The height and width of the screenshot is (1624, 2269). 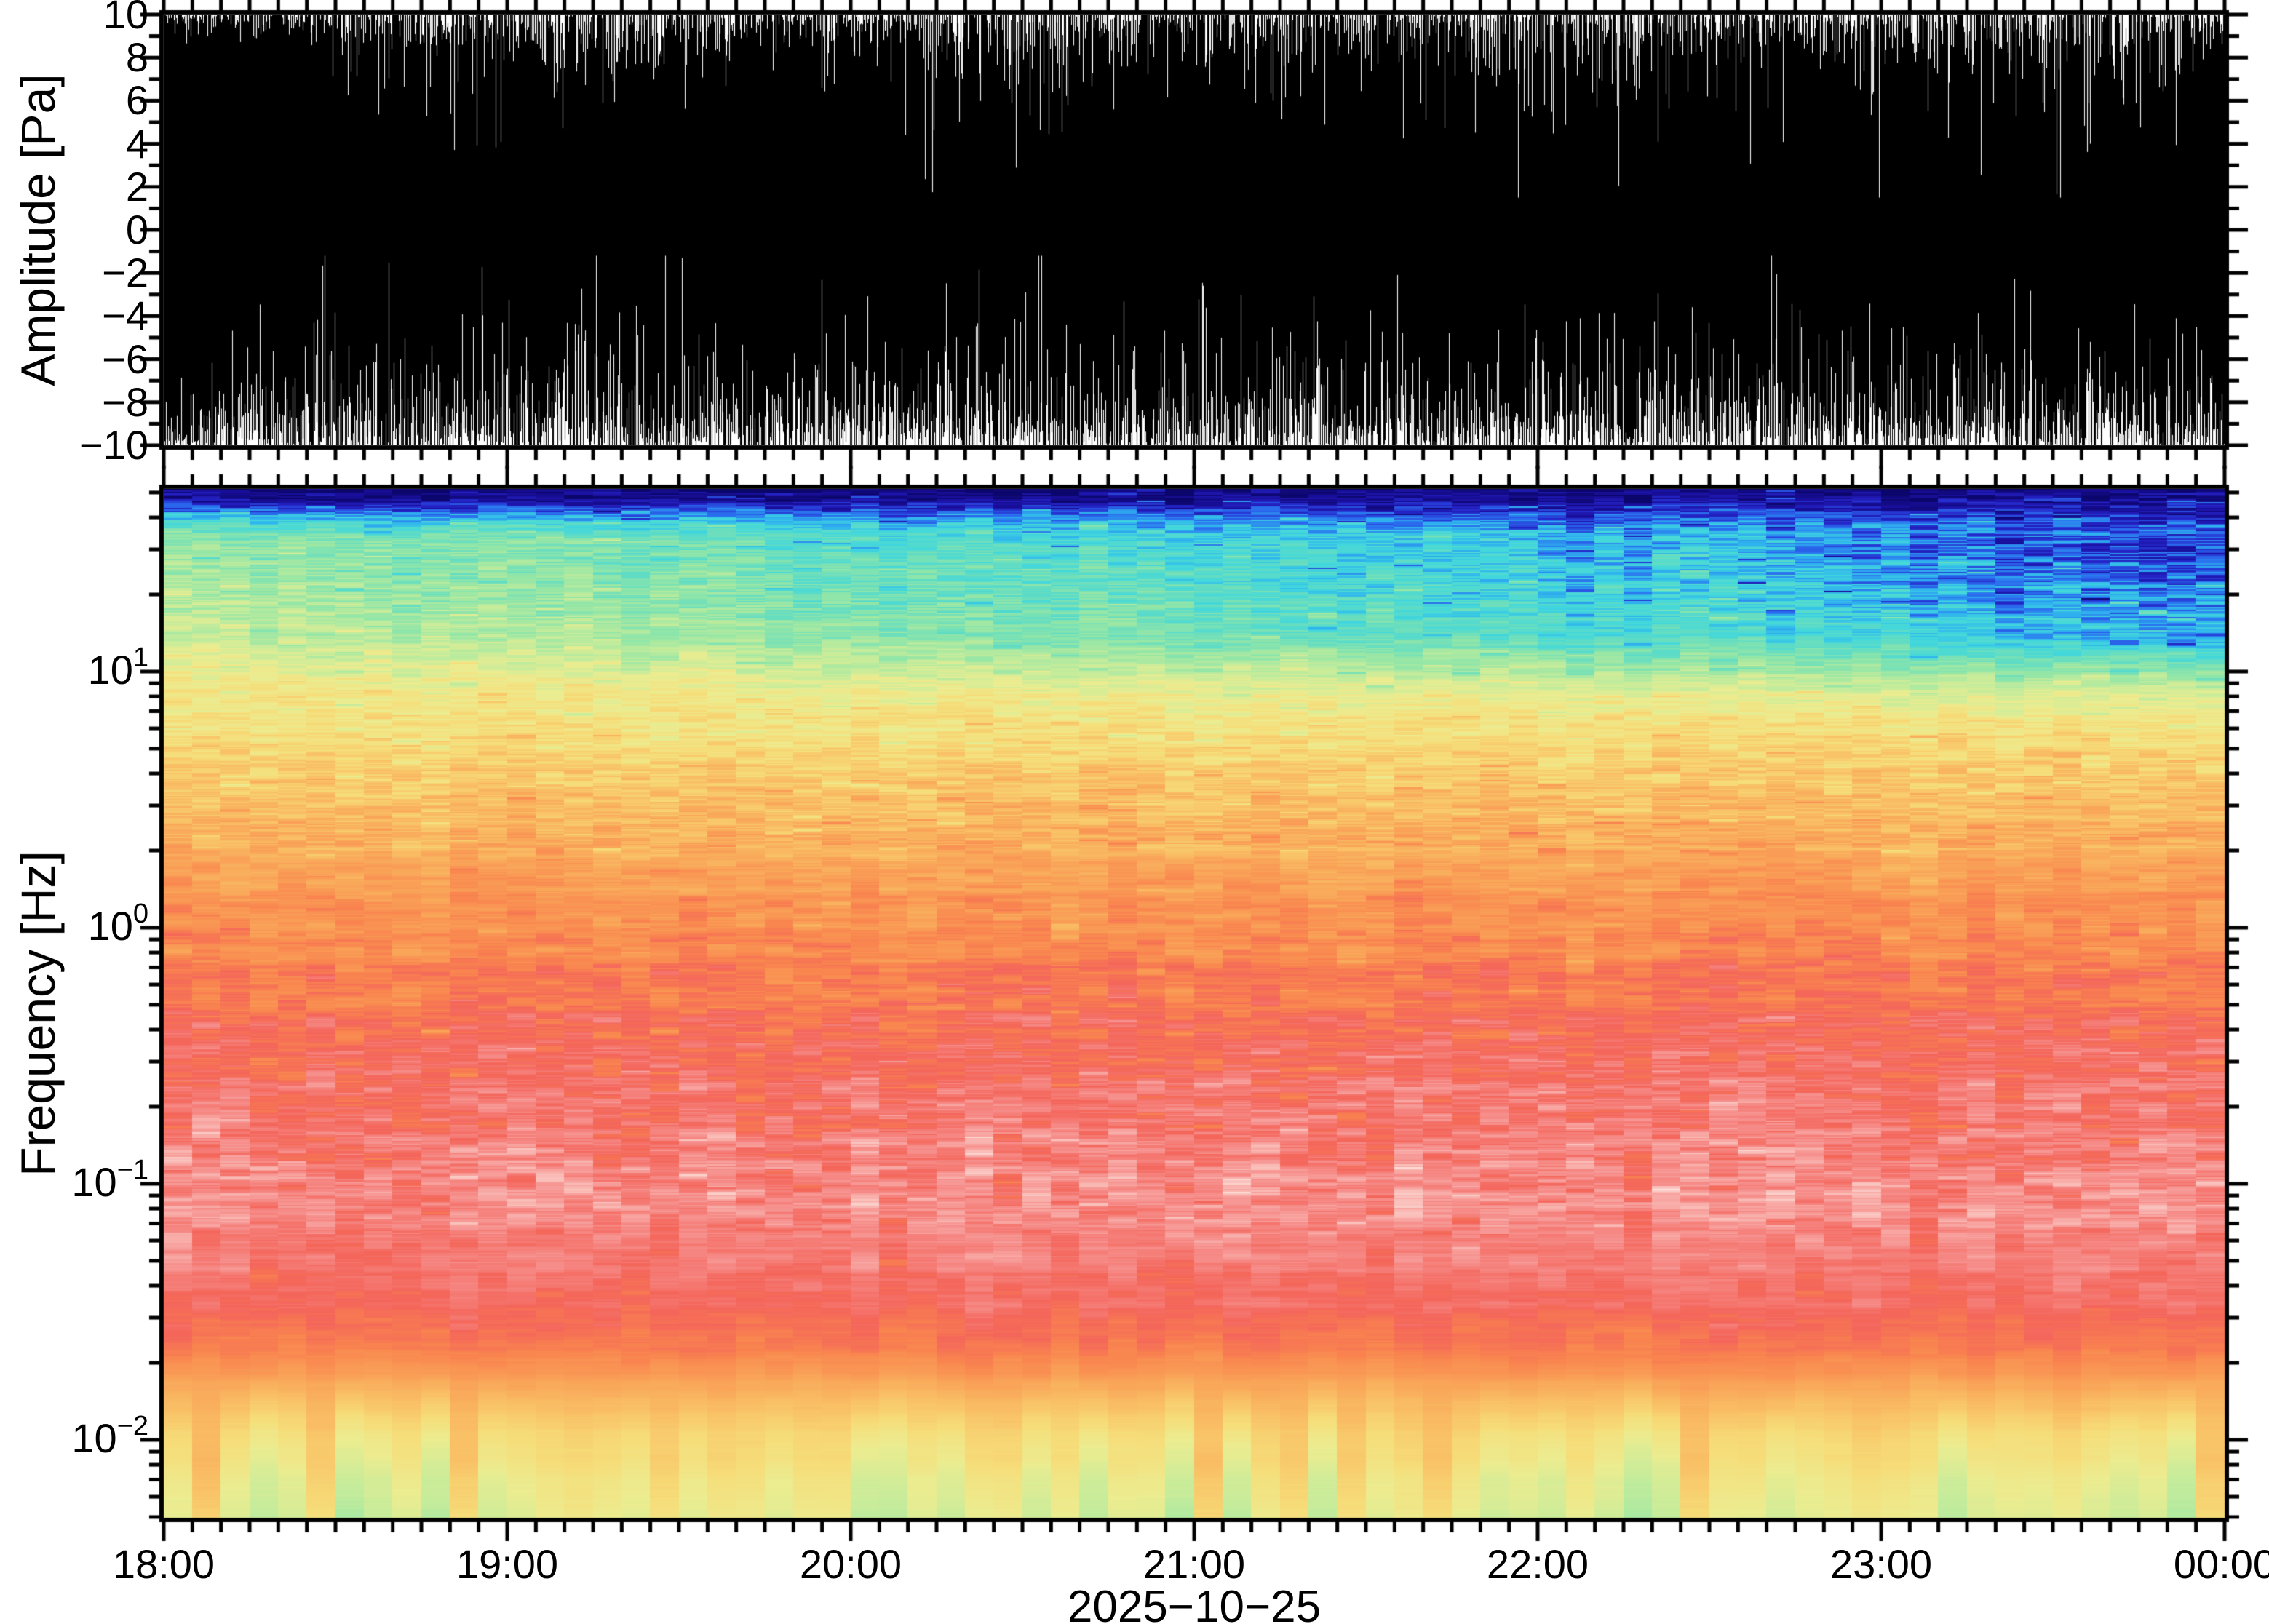 I want to click on wave-ytick-m8: −8, so click(x=125, y=402).